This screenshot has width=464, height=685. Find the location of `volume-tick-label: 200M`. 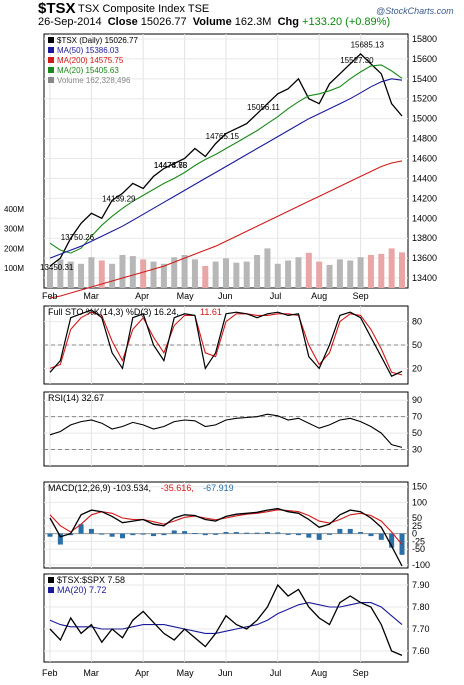

volume-tick-label: 200M is located at coordinates (14, 248).